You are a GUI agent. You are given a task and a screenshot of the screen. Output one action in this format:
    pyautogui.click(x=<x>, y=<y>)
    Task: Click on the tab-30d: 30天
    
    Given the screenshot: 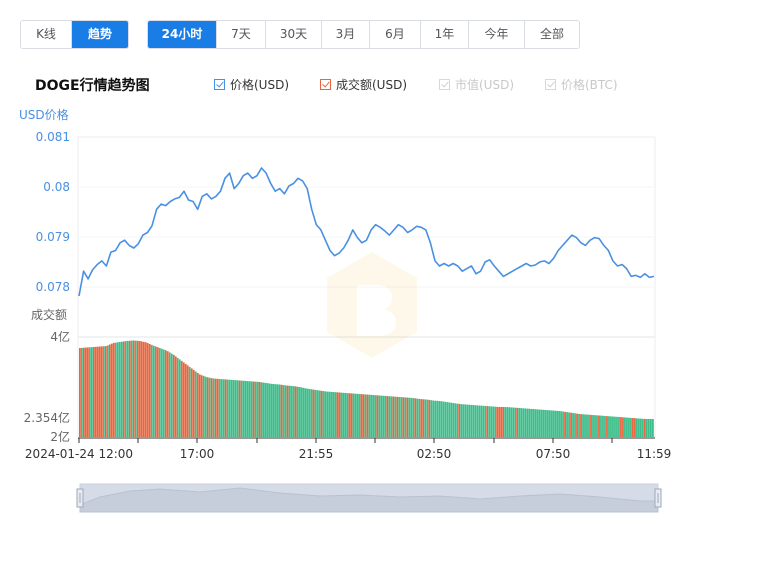 What is the action you would take?
    pyautogui.click(x=294, y=34)
    